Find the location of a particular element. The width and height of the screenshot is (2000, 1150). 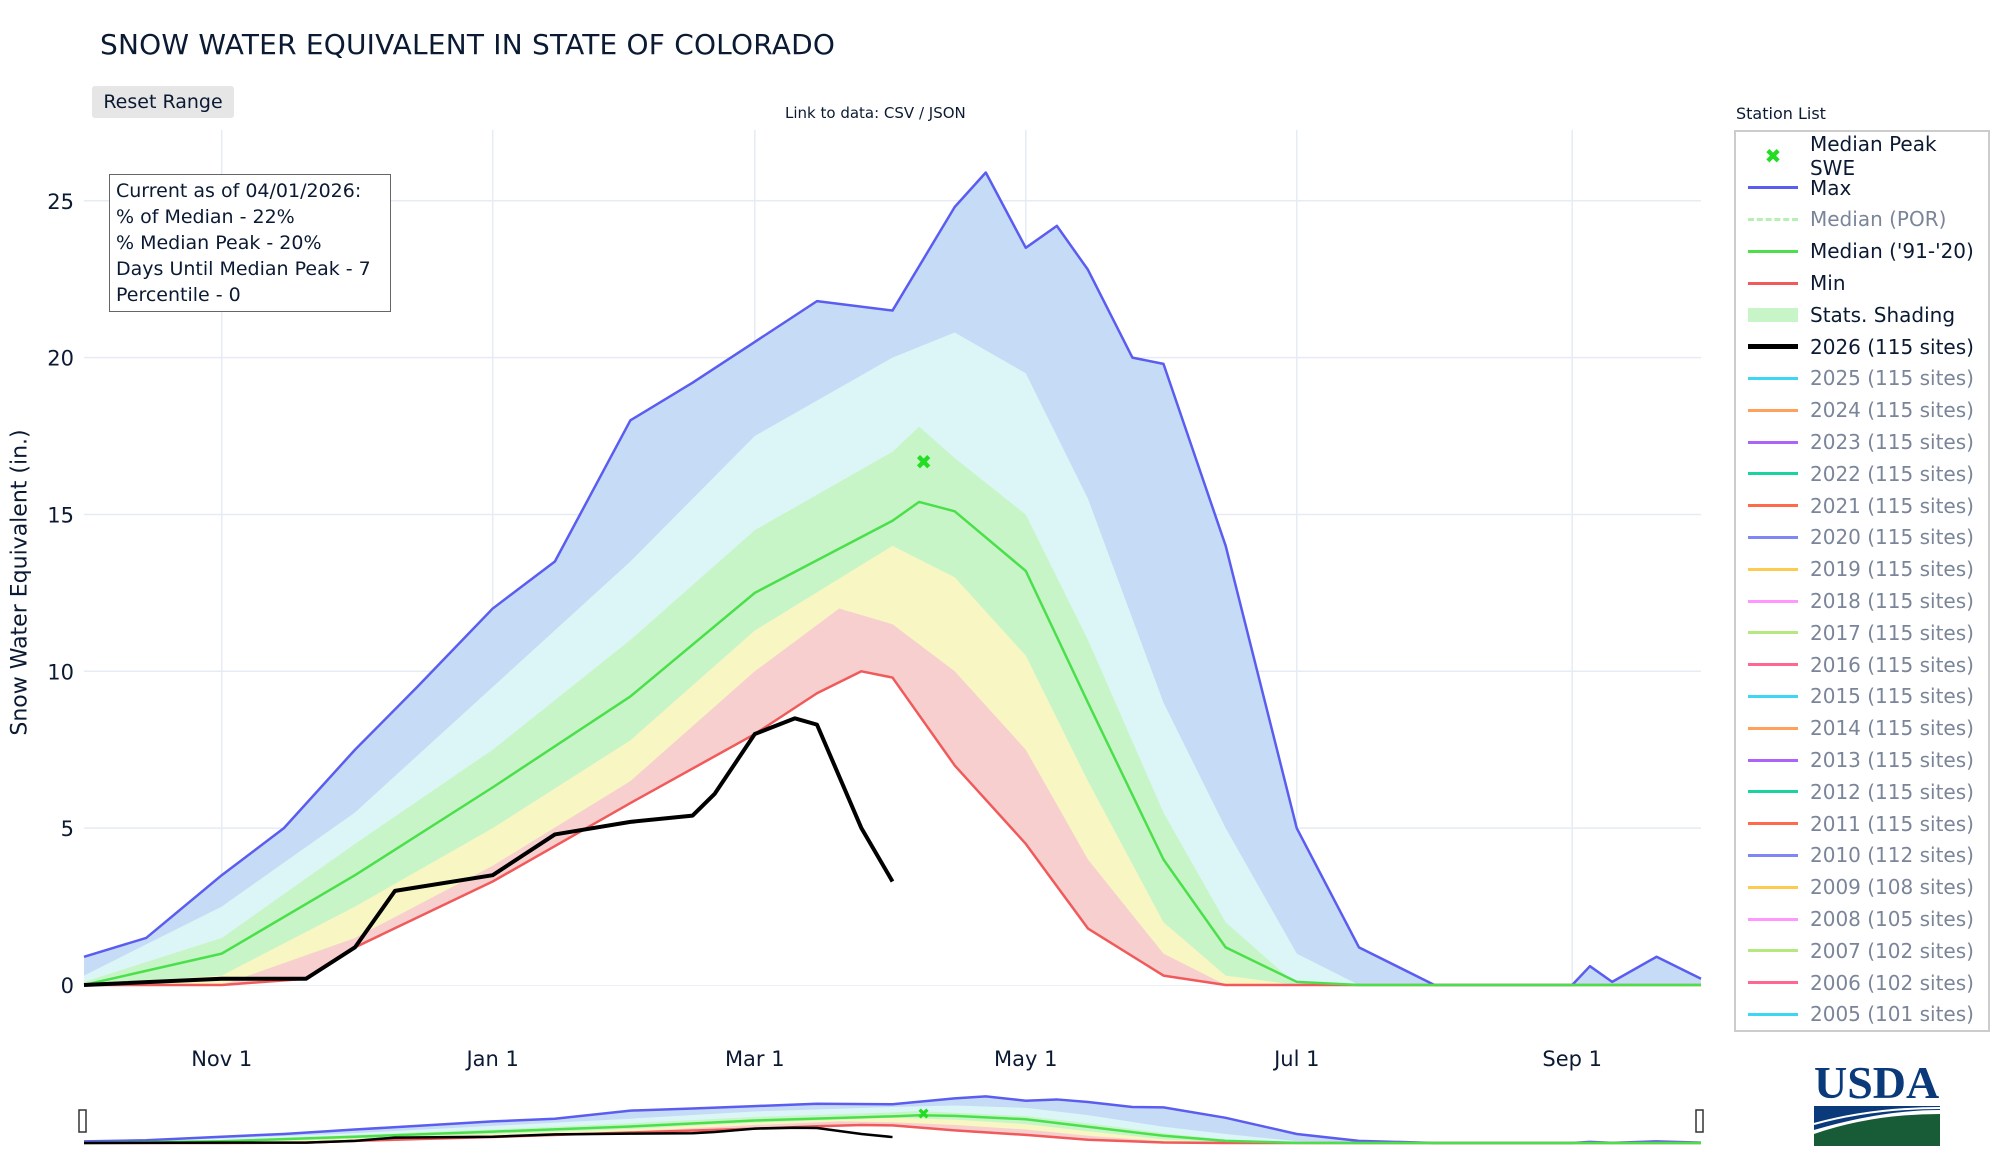

legend-item: 2019 (115 sites) is located at coordinates (1862, 569).